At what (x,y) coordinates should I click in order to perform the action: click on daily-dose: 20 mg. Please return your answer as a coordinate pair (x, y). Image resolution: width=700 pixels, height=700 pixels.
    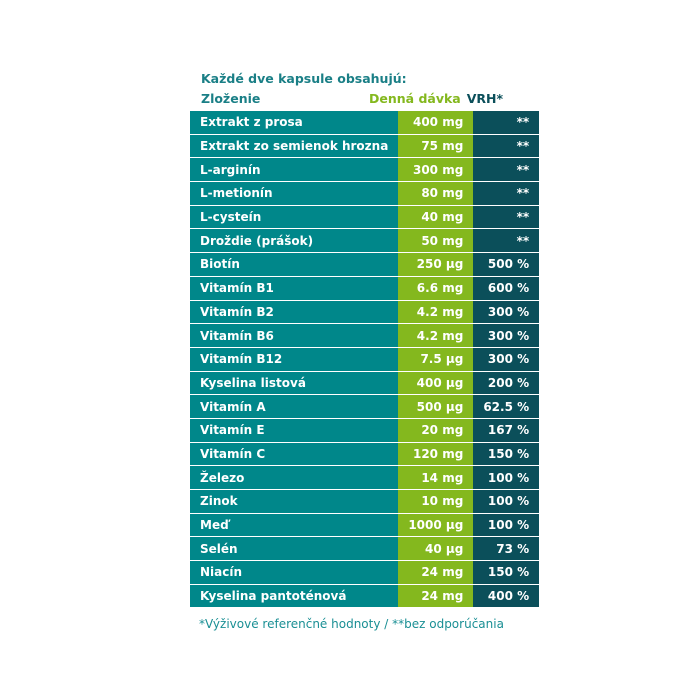
    Looking at the image, I should click on (436, 430).